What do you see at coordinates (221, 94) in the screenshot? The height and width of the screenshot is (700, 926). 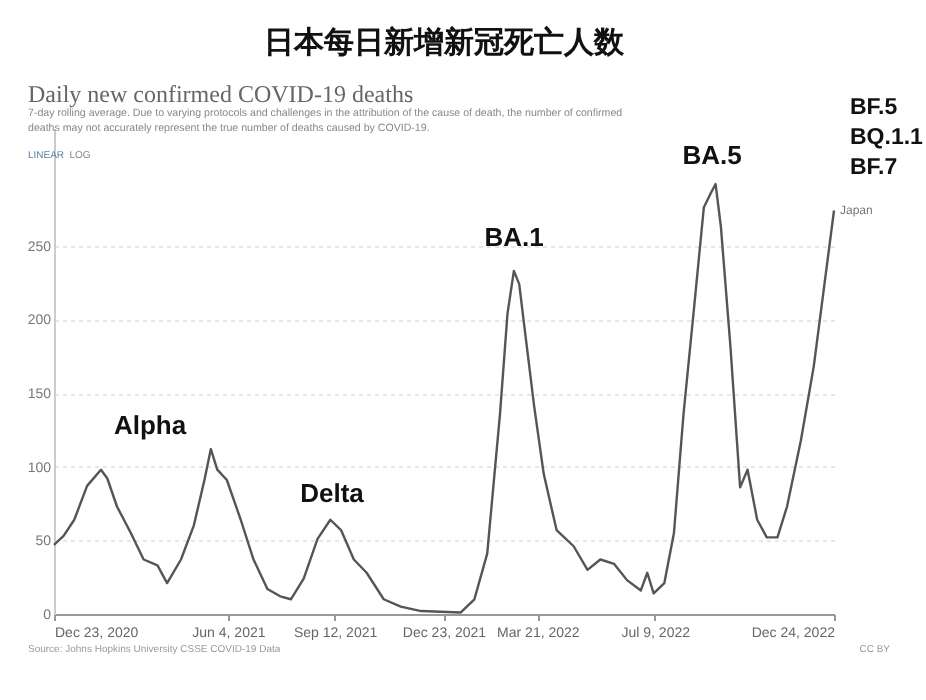 I see `chart-subtitle: Daily new confirmed COVID-19 deaths` at bounding box center [221, 94].